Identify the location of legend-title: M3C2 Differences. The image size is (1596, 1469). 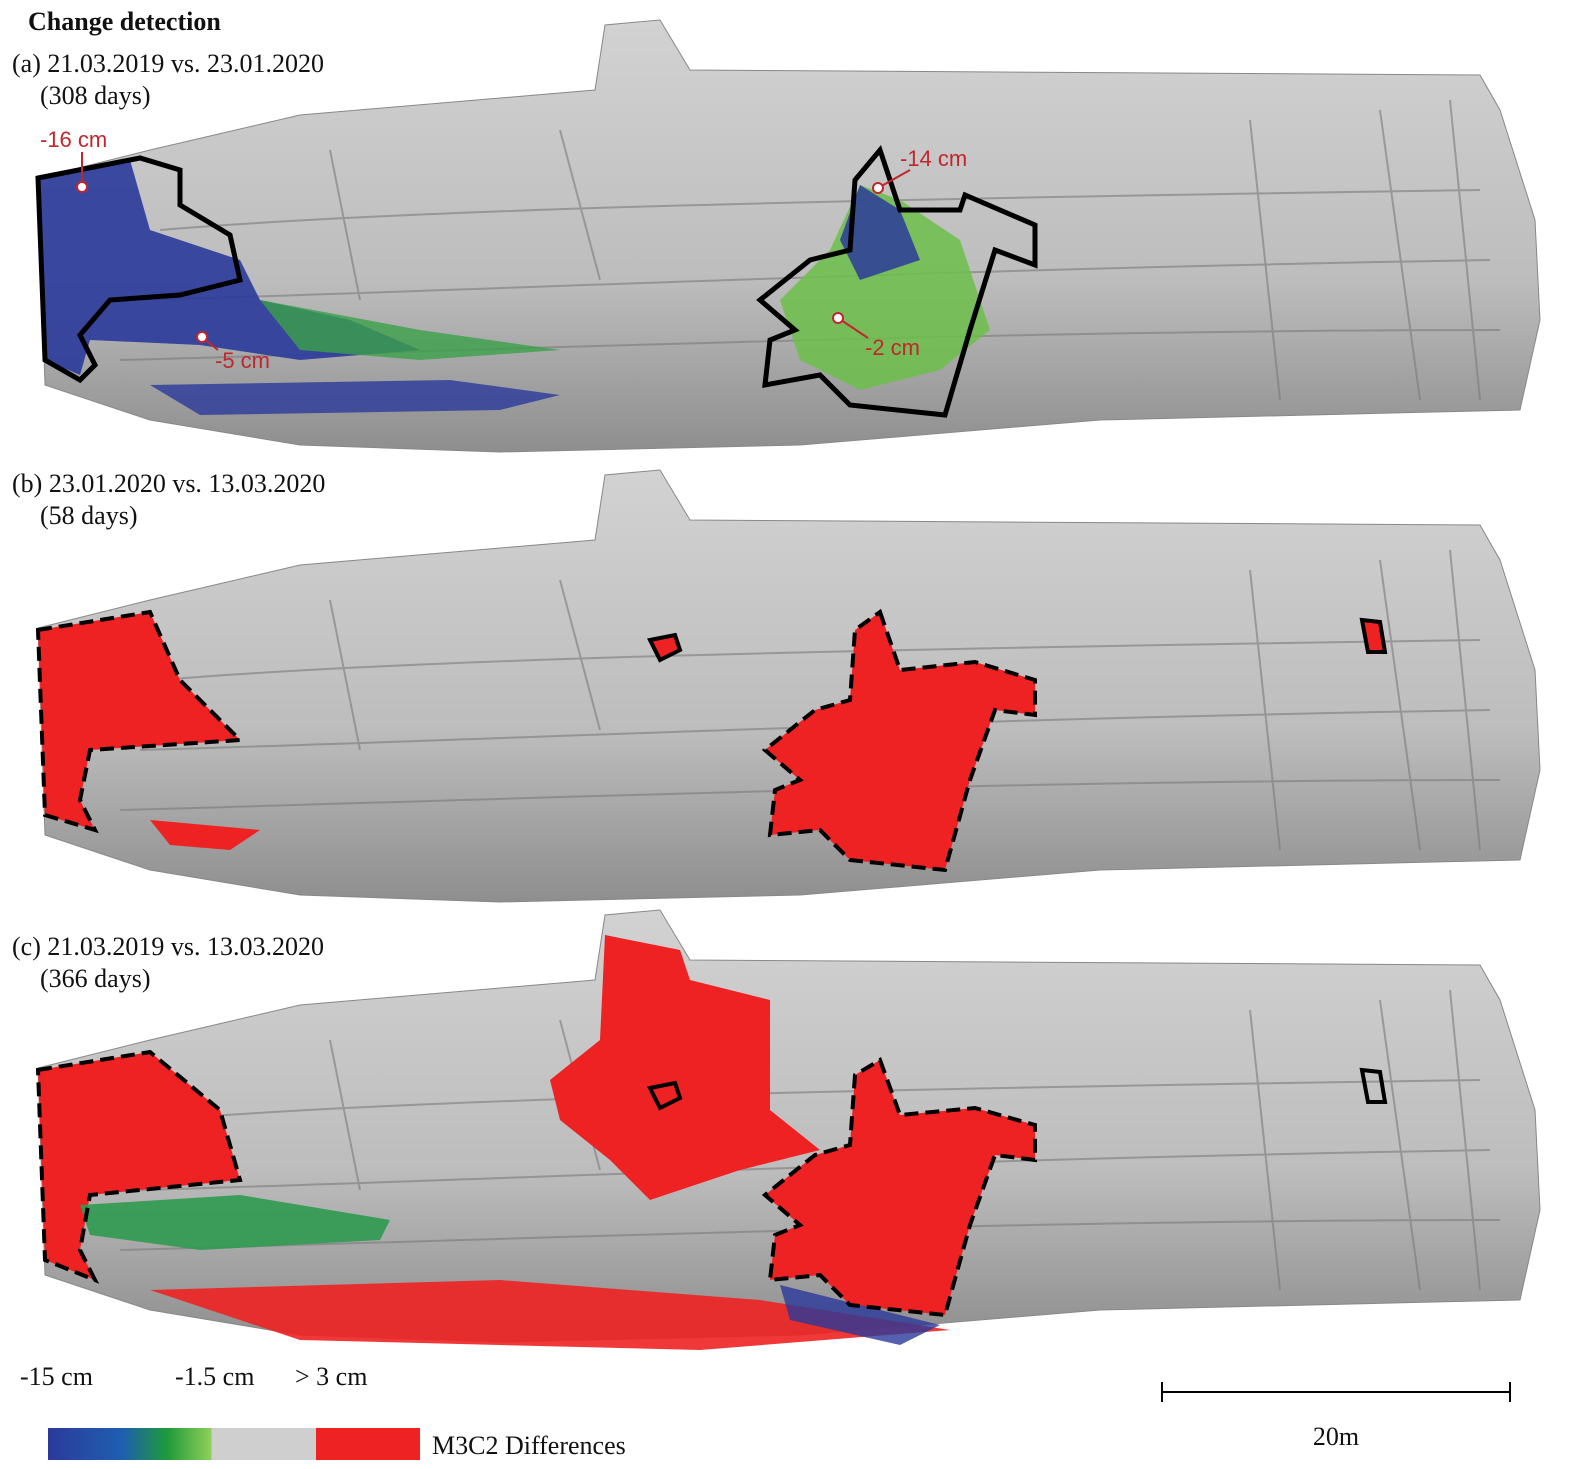
(529, 1445).